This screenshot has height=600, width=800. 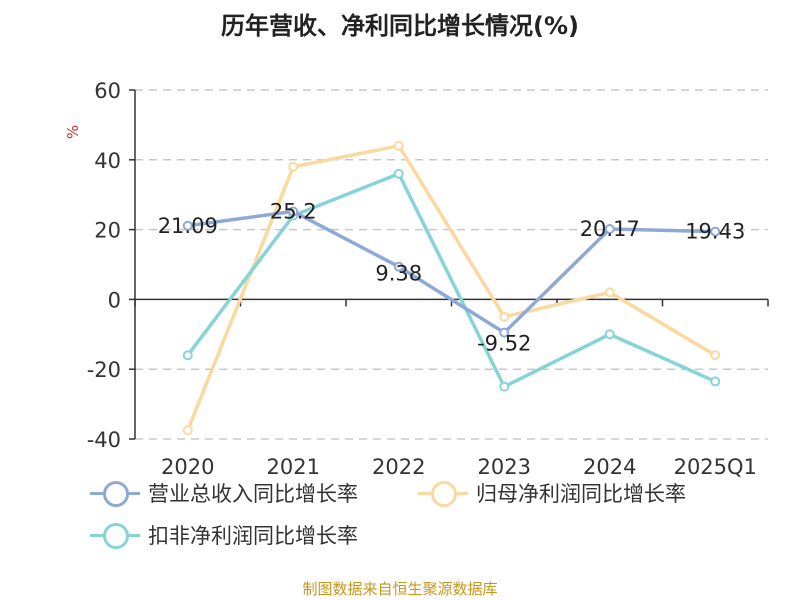 What do you see at coordinates (609, 467) in the screenshot?
I see `x-tick-label: 2024` at bounding box center [609, 467].